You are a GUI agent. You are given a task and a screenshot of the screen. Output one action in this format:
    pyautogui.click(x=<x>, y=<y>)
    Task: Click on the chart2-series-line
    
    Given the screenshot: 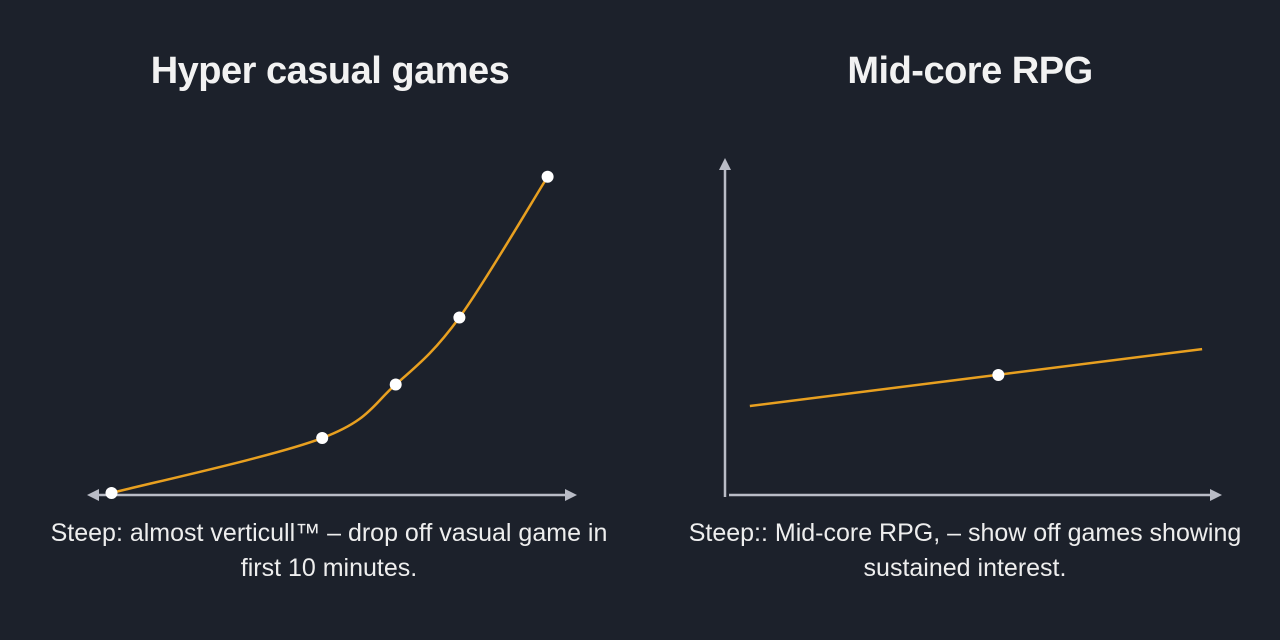 What is the action you would take?
    pyautogui.click(x=976, y=377)
    